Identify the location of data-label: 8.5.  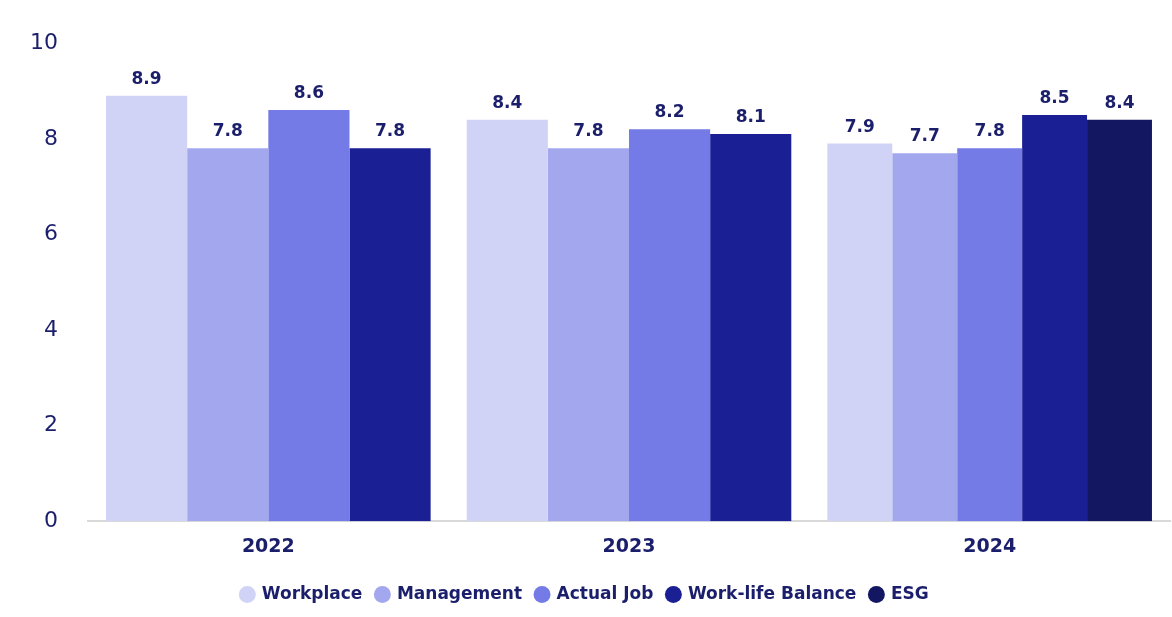
(1054, 96).